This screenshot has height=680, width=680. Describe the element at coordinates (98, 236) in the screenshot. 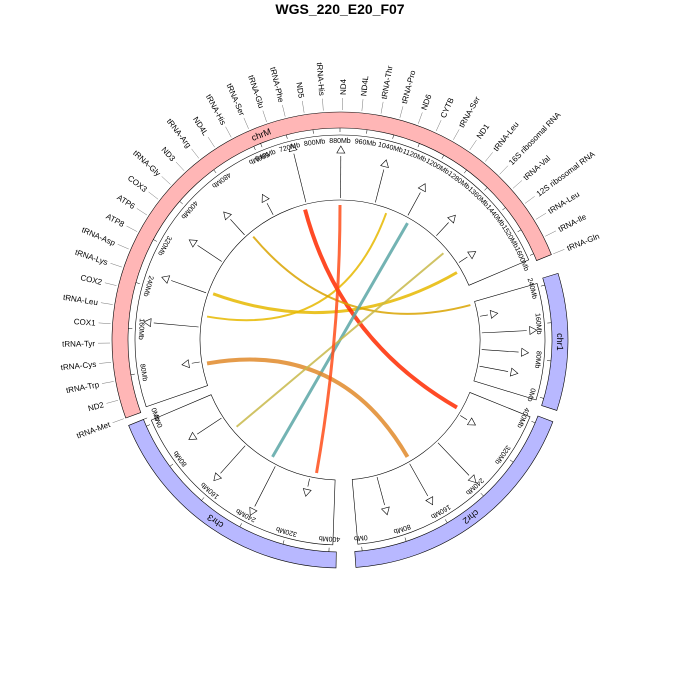

I see `gene-label: tRNA-Asp` at that location.